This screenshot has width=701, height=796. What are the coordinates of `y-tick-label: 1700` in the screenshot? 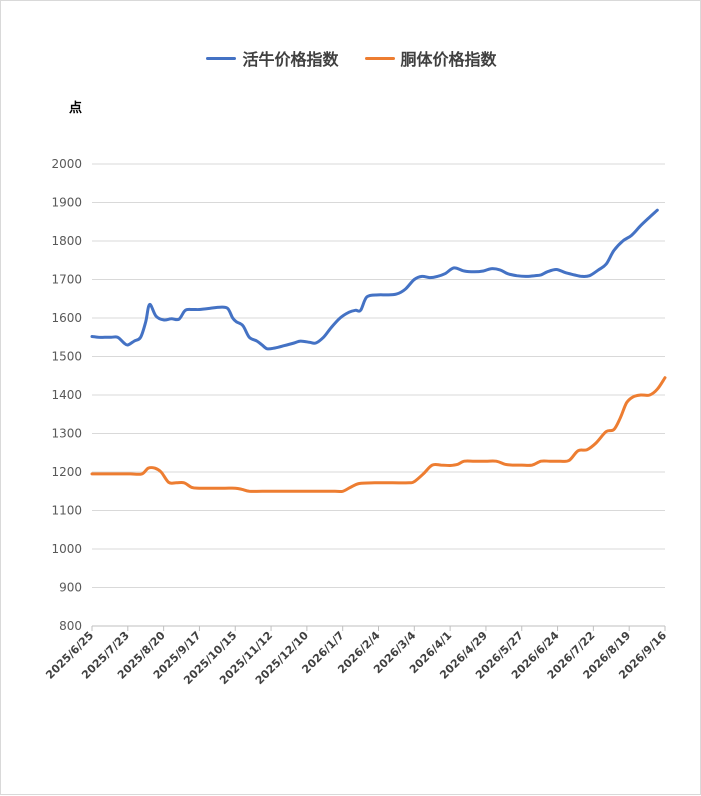 It's located at (66, 280).